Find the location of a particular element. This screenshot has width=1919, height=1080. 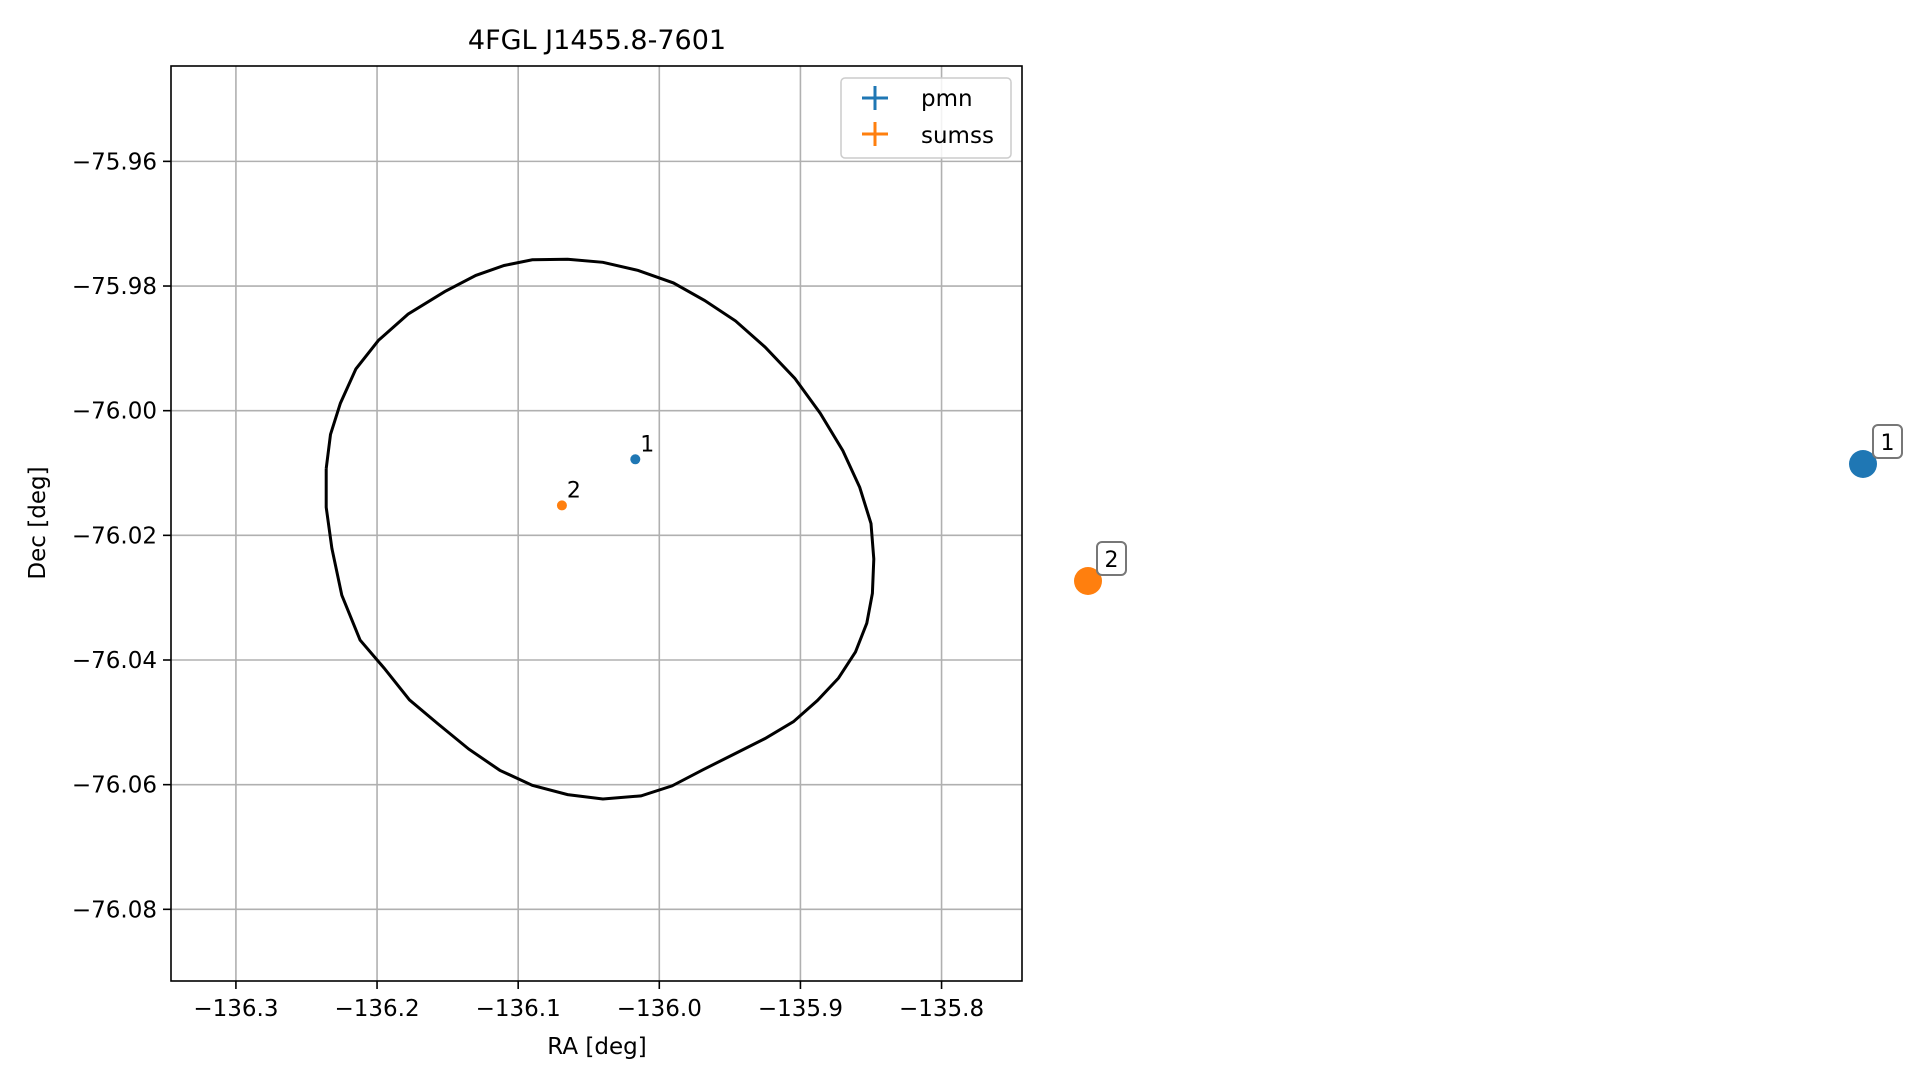

x-tick-label: −136.3 is located at coordinates (235, 1009).